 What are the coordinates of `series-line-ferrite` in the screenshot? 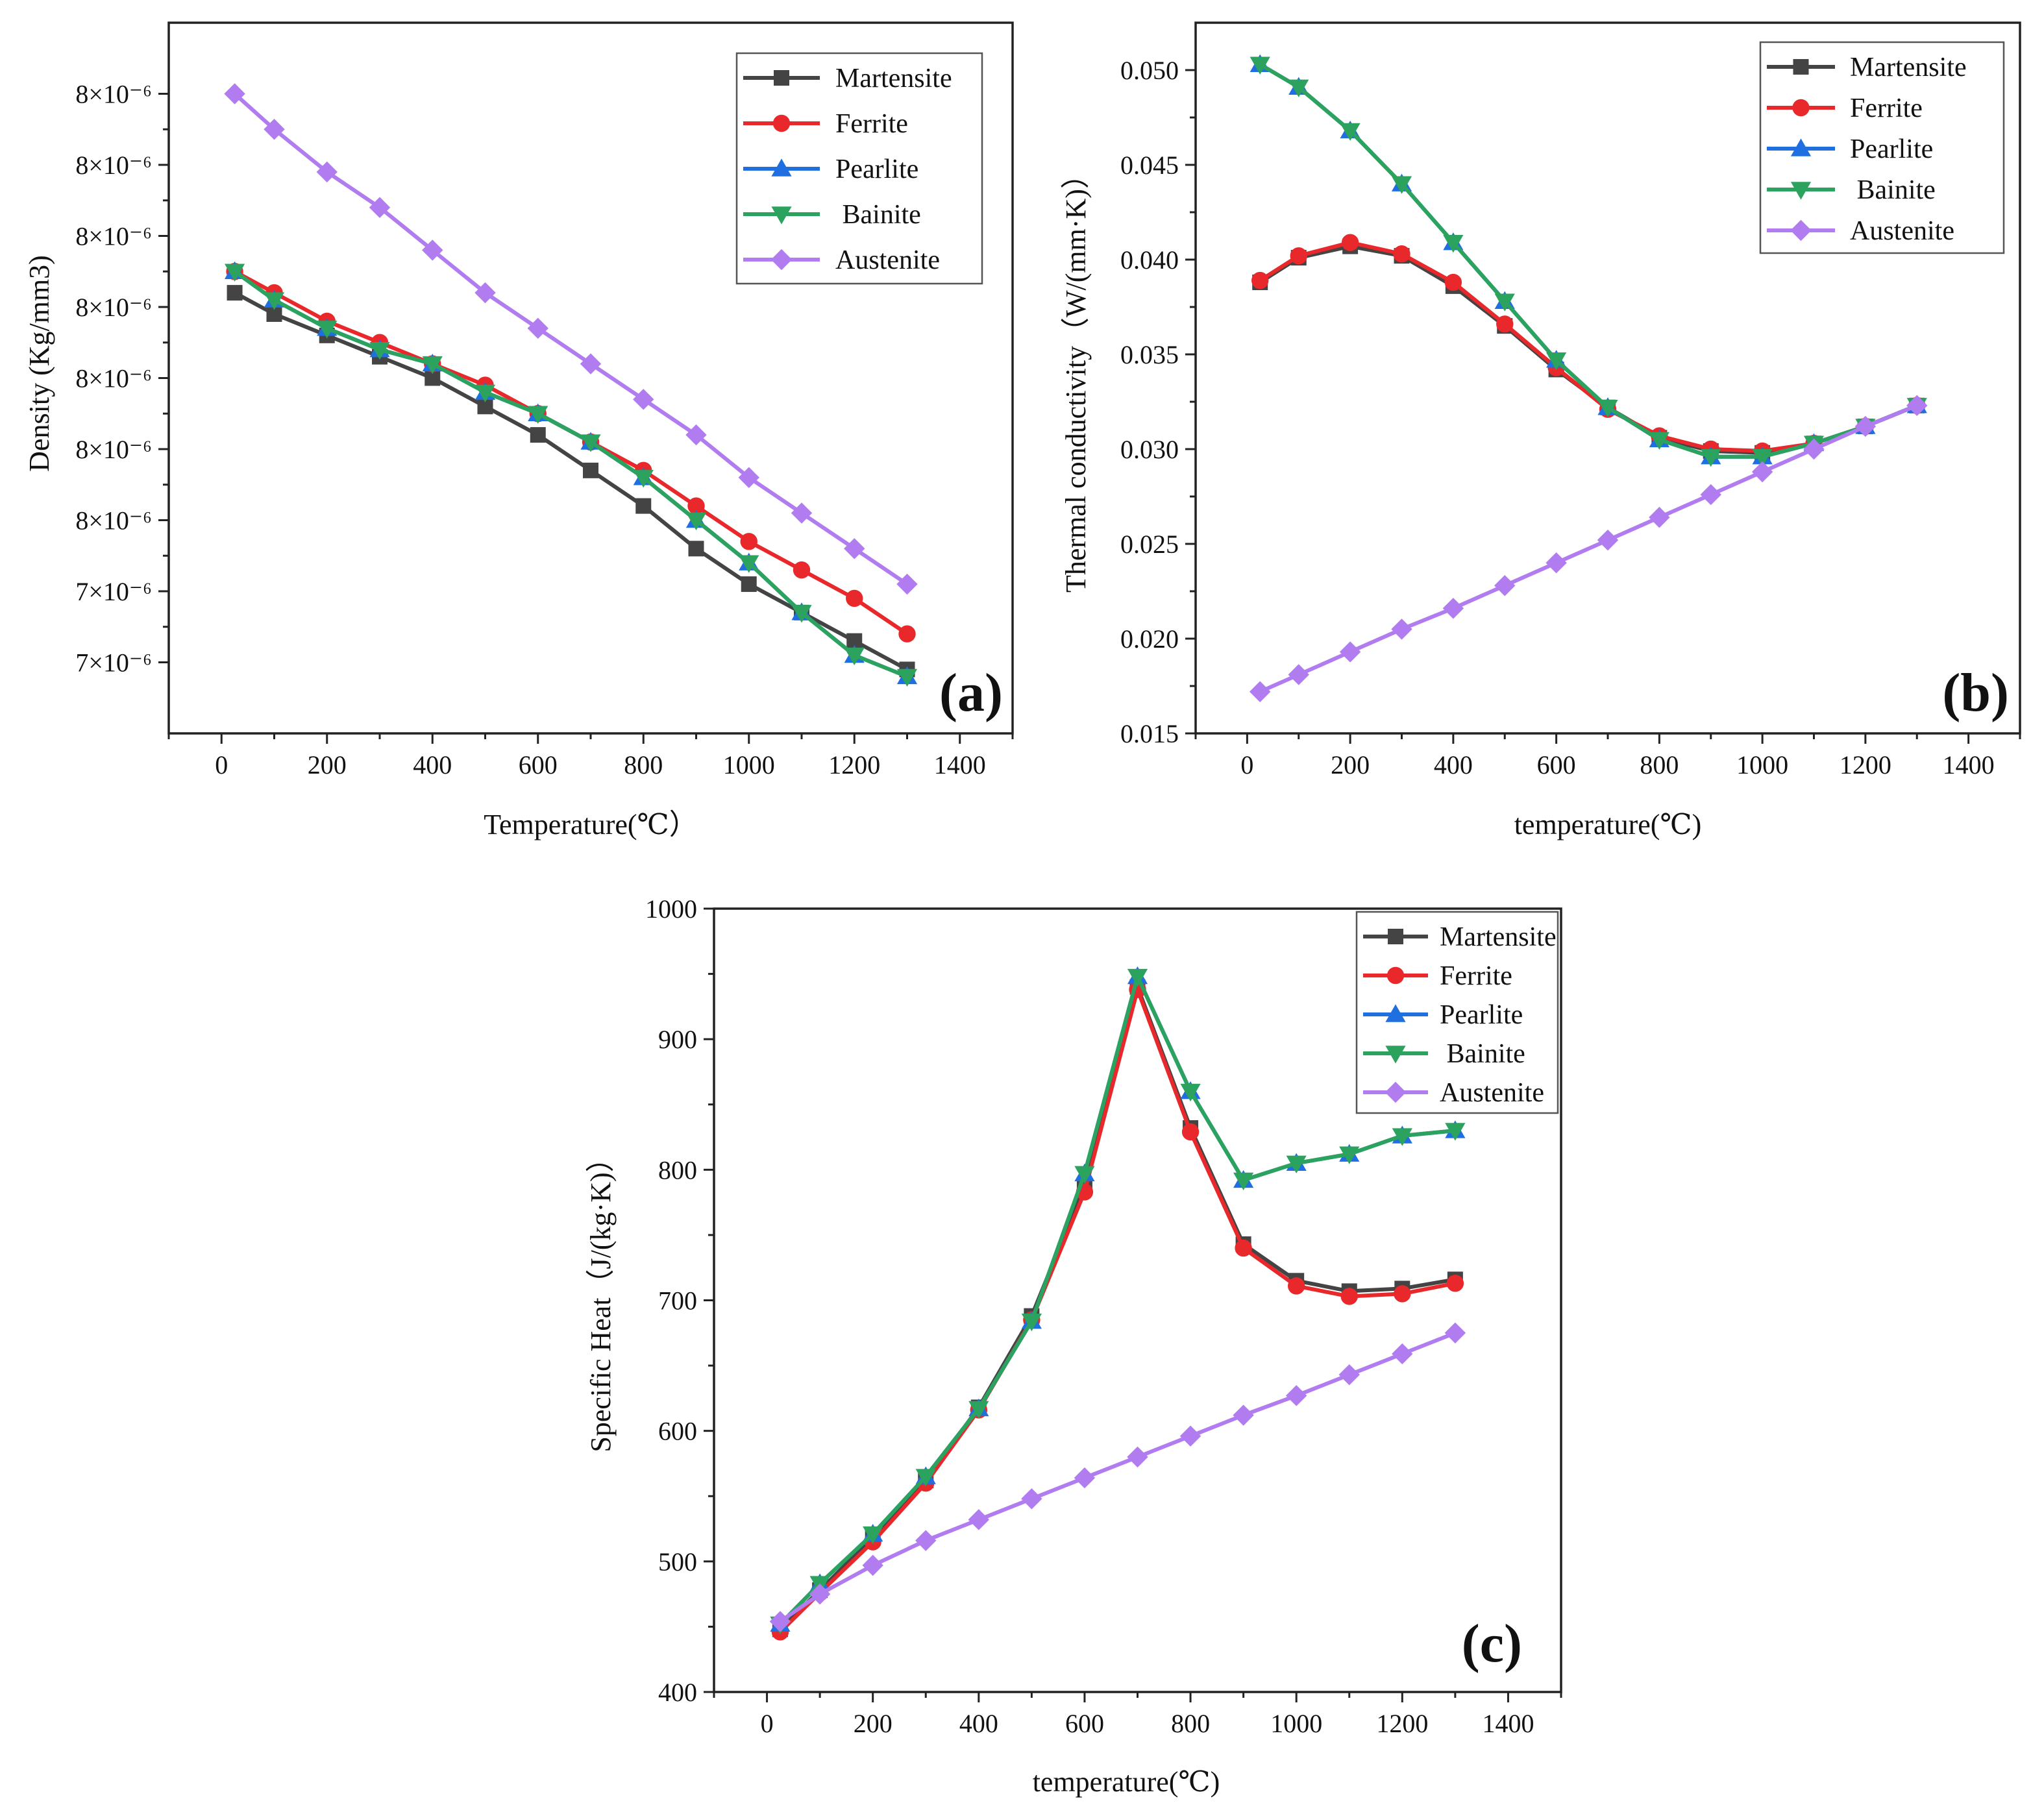 It's located at (571, 453).